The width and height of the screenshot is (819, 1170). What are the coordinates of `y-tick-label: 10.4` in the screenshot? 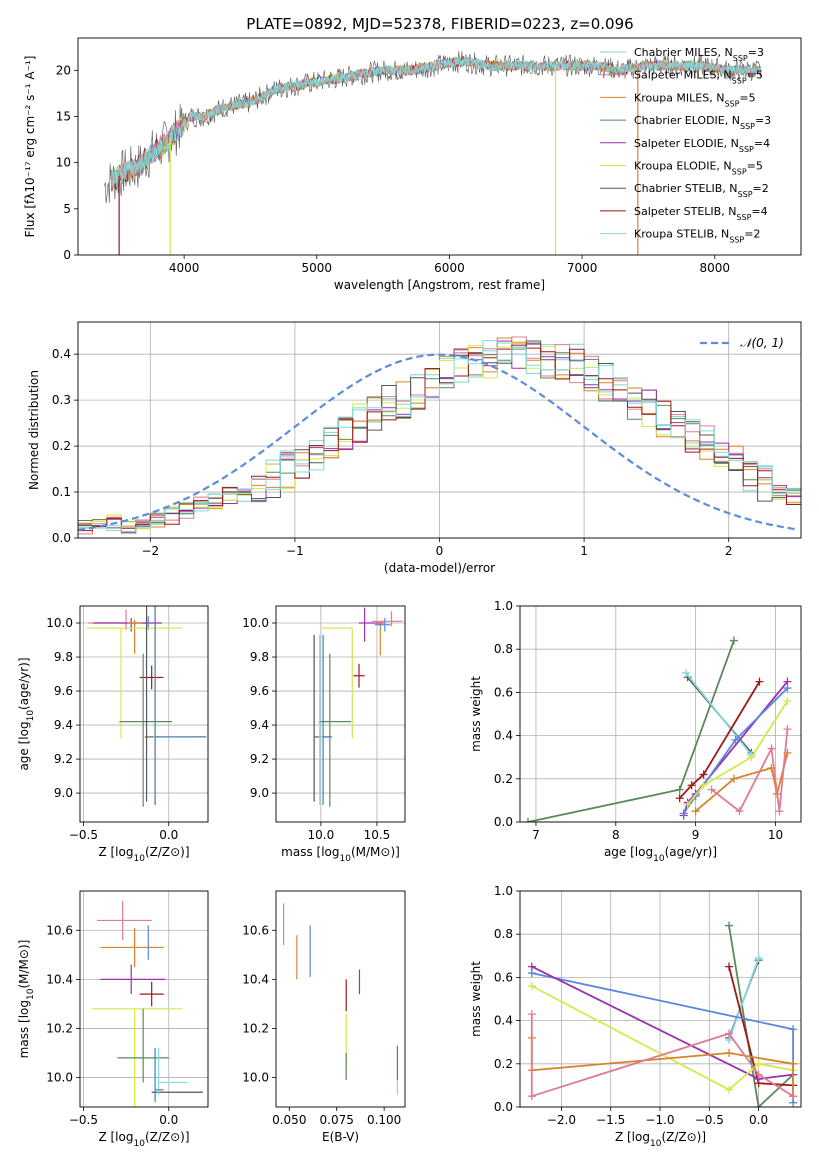 It's located at (255, 979).